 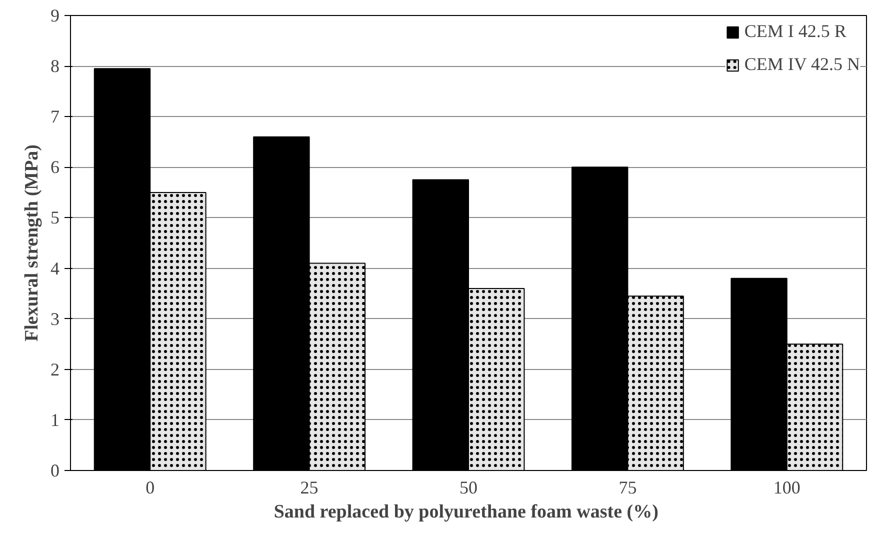 I want to click on legend-label: CEM I 42.5 R, so click(x=795, y=31).